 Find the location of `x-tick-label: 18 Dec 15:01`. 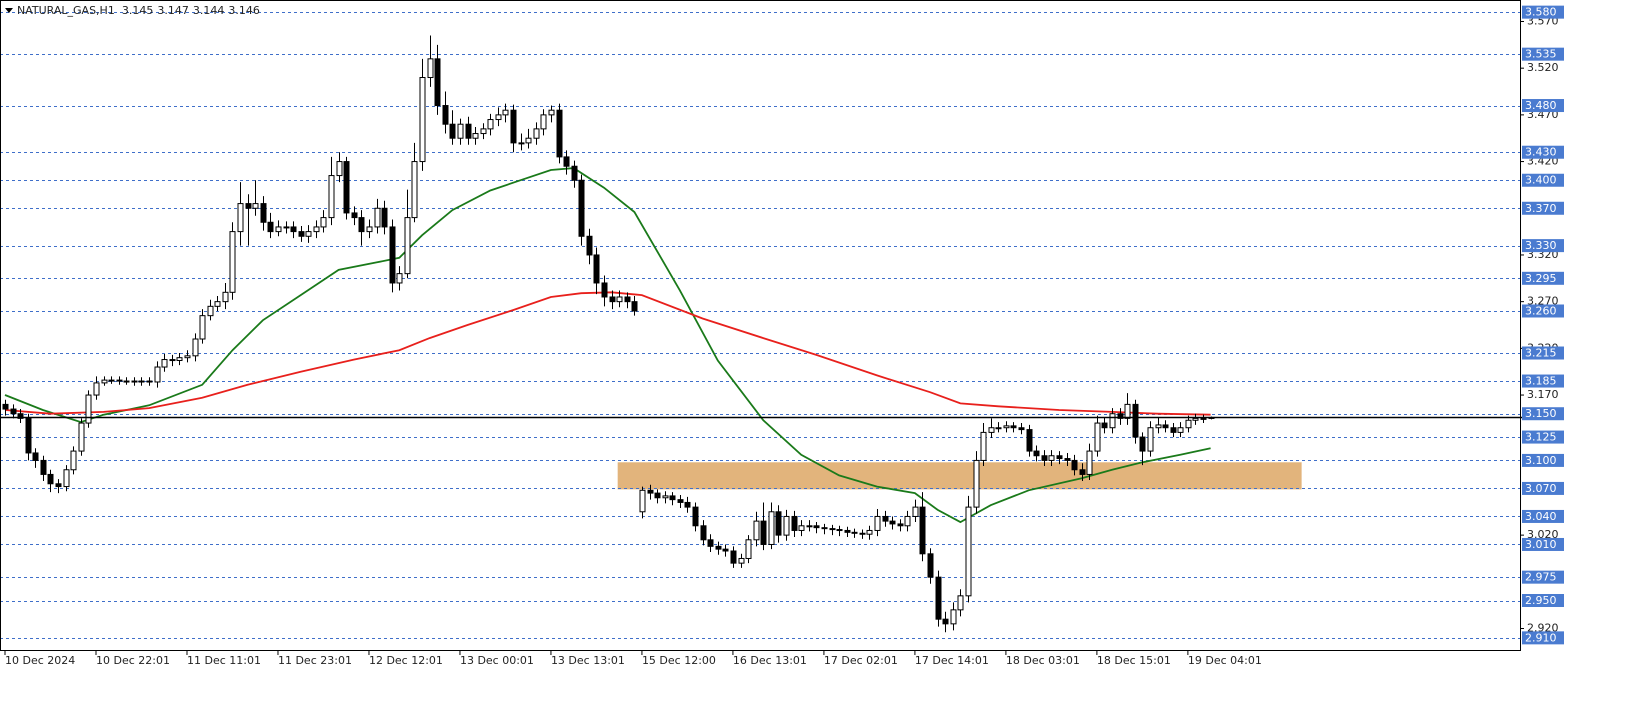

x-tick-label: 18 Dec 15:01 is located at coordinates (1134, 660).